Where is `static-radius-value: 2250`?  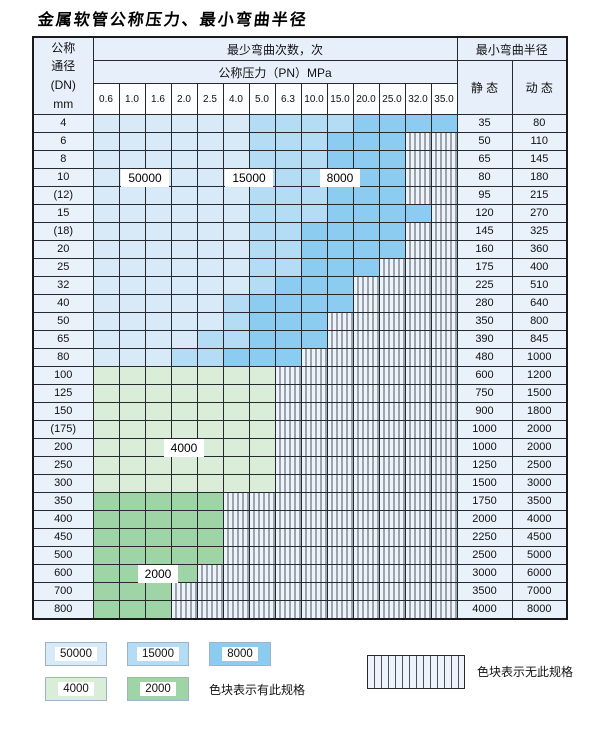 static-radius-value: 2250 is located at coordinates (484, 537).